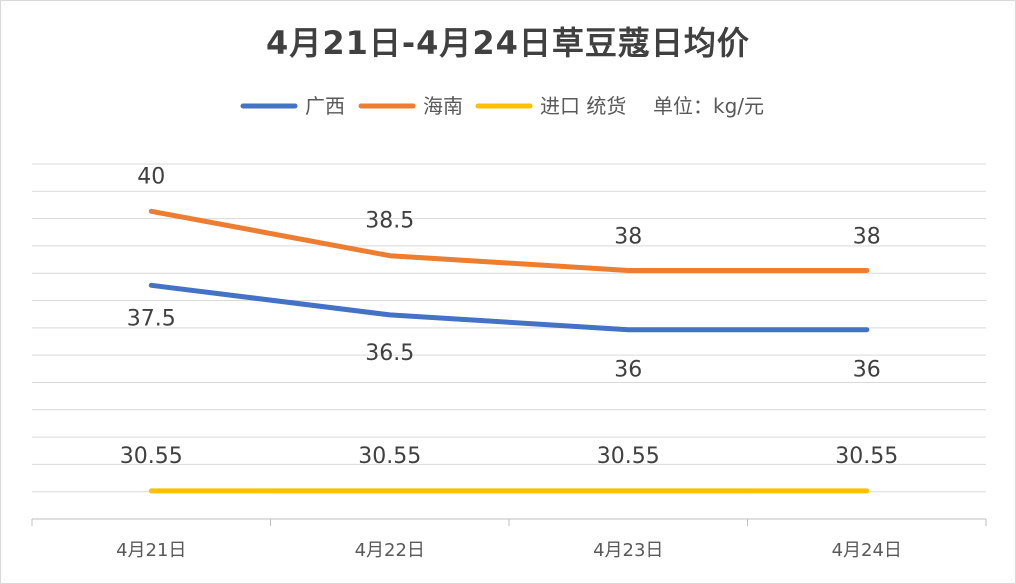 This screenshot has height=584, width=1016. I want to click on data-label: 40, so click(151, 176).